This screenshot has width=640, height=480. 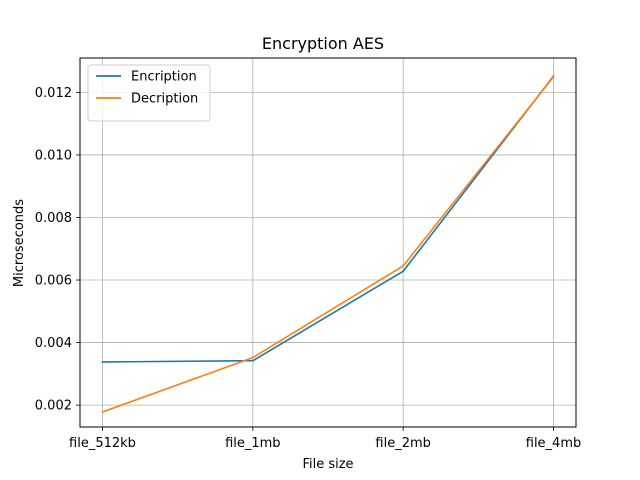 I want to click on y-tick-label: 0.012, so click(x=53, y=93).